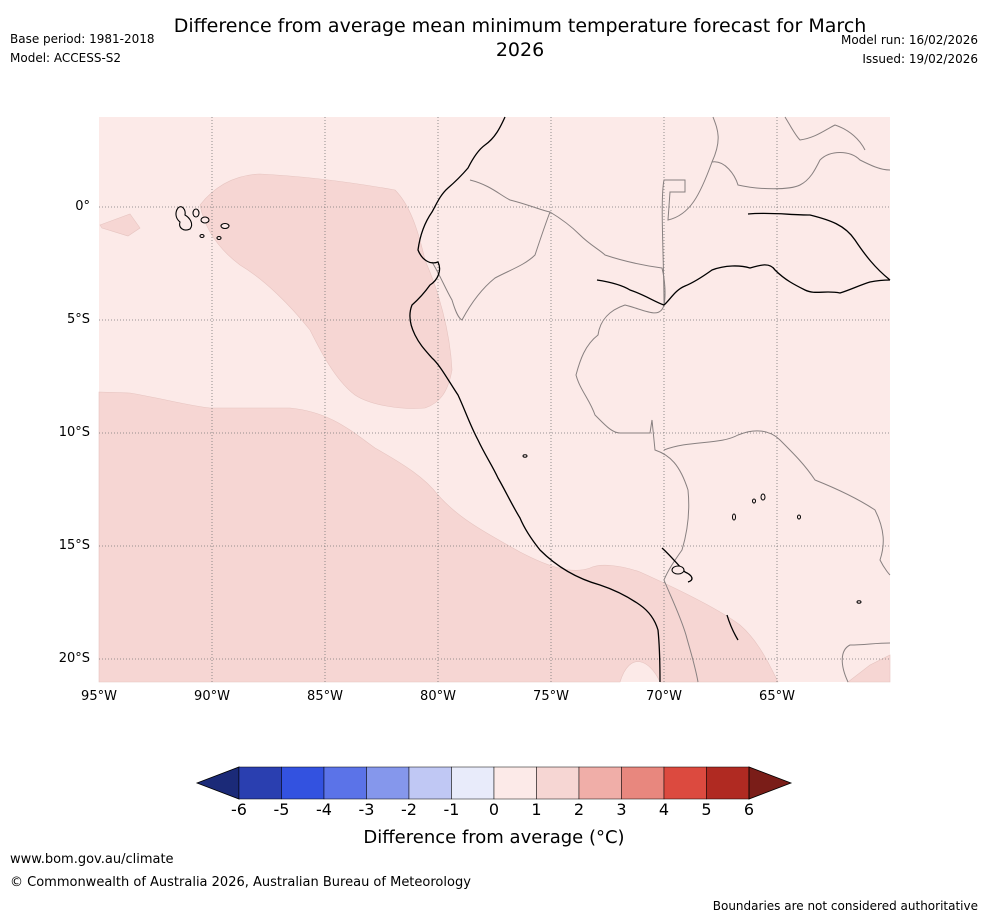  I want to click on anomaly-band-north, so click(326, 291).